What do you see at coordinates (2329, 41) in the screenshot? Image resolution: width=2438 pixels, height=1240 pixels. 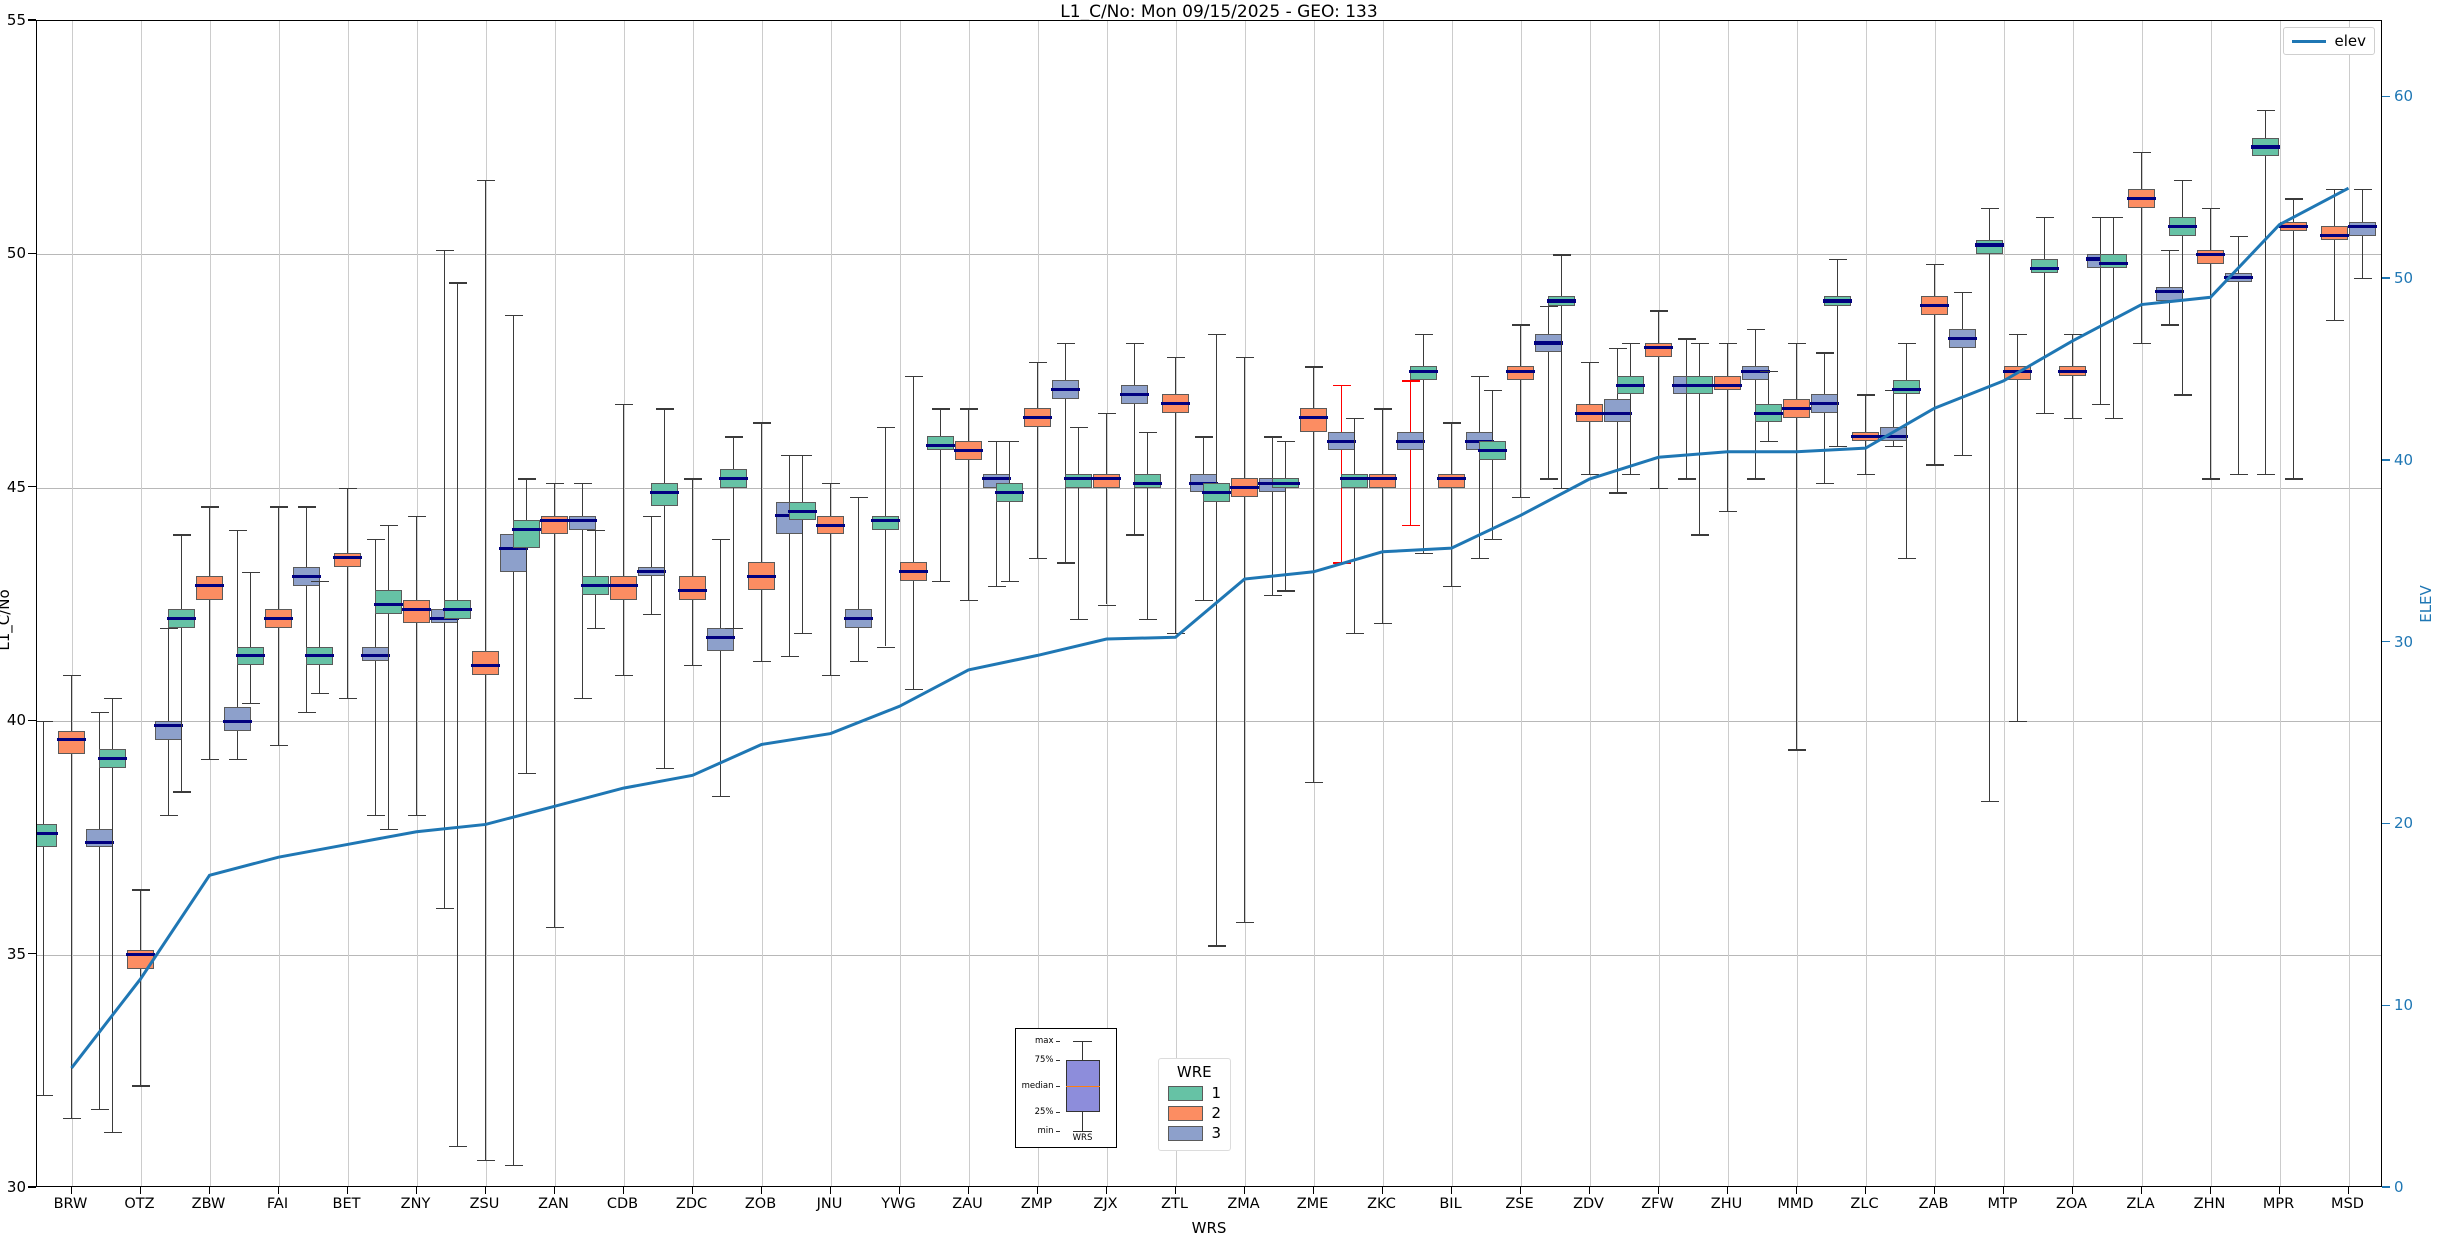 I see `legend-elev: elev` at bounding box center [2329, 41].